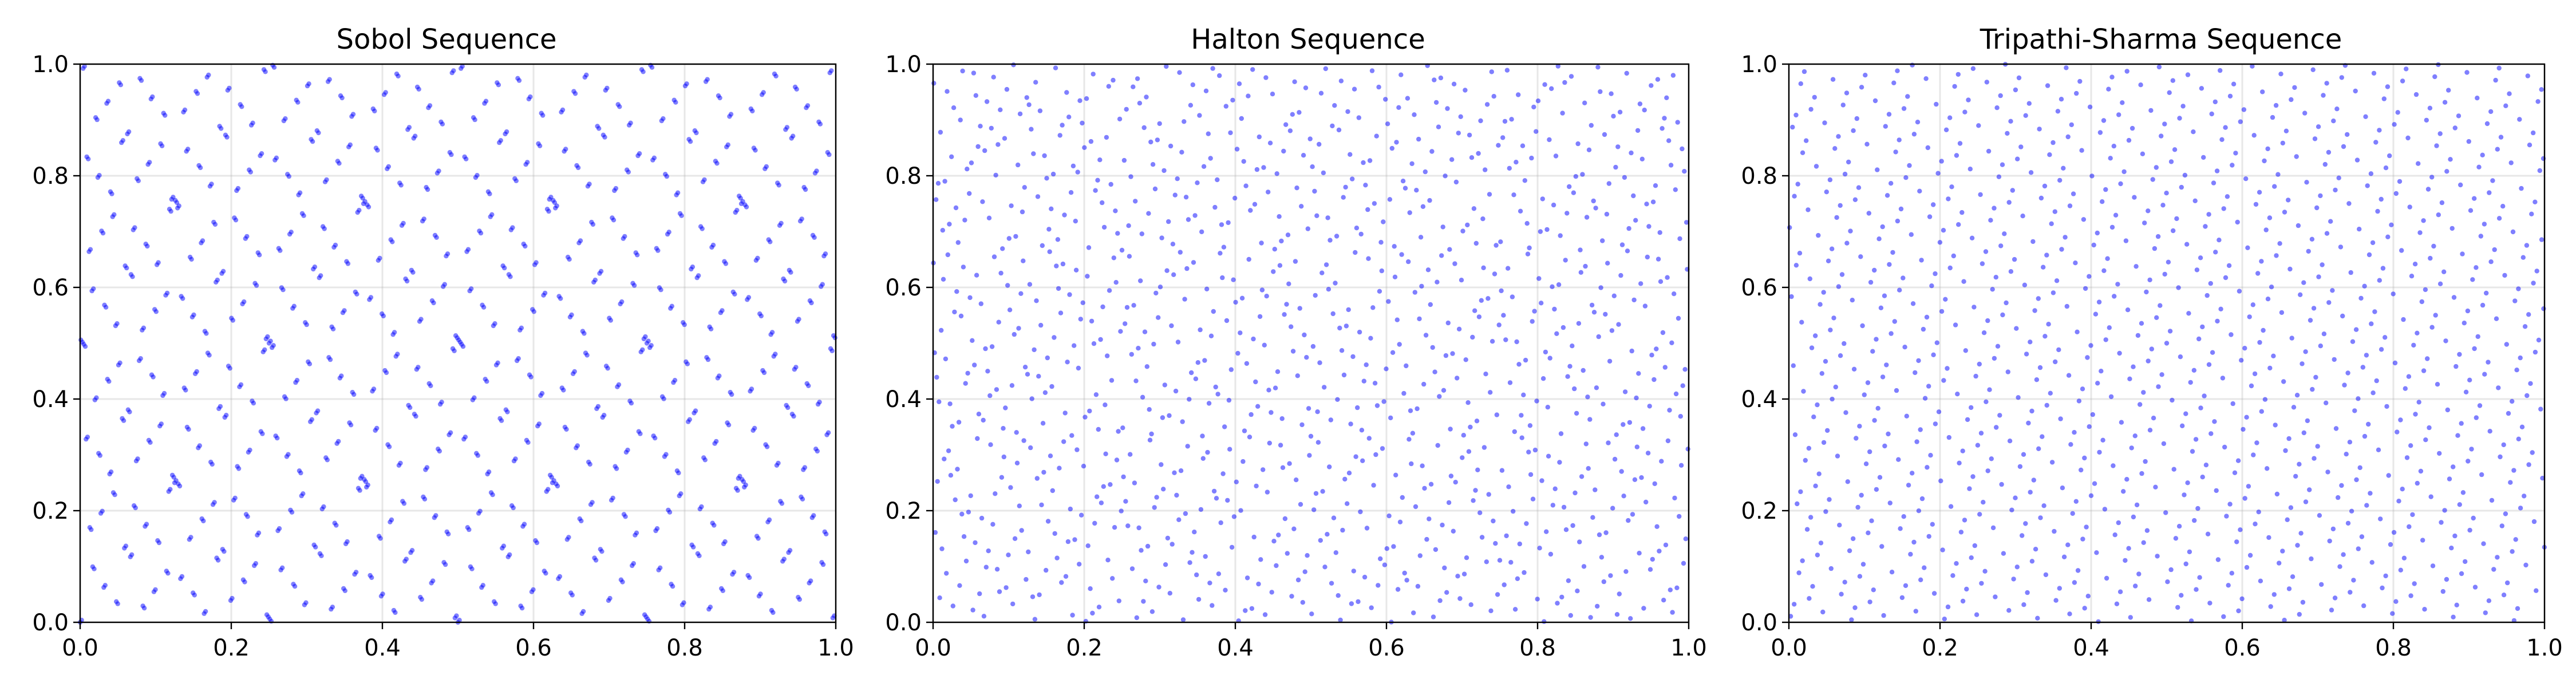 This screenshot has width=2576, height=687. I want to click on x-tick-label: 0.0, so click(80, 648).